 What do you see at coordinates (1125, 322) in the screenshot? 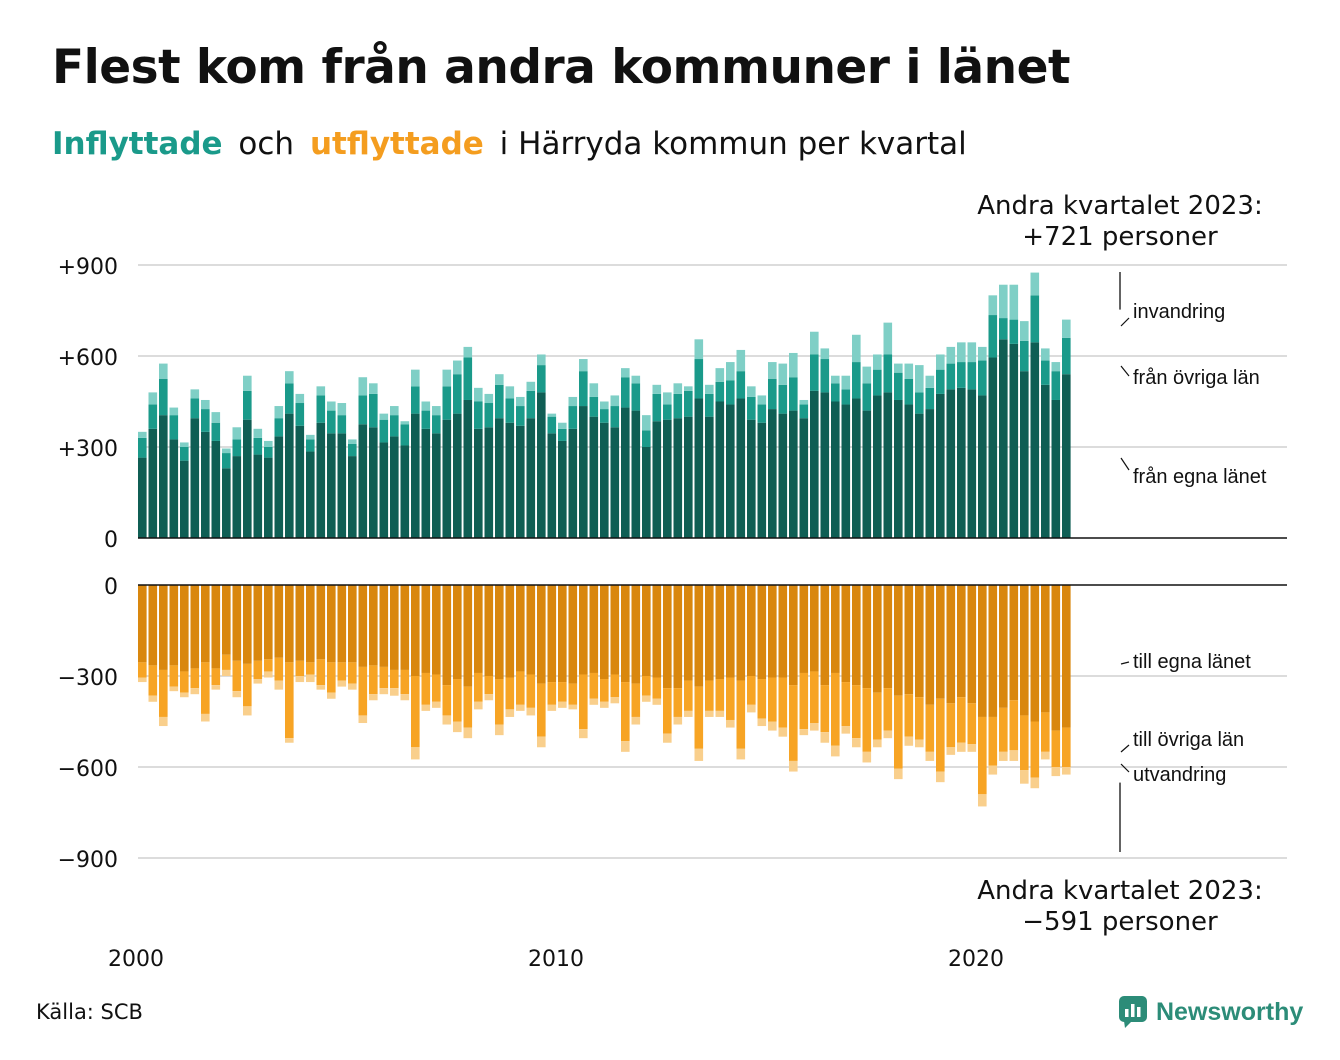
I see `label-invandring-leader` at bounding box center [1125, 322].